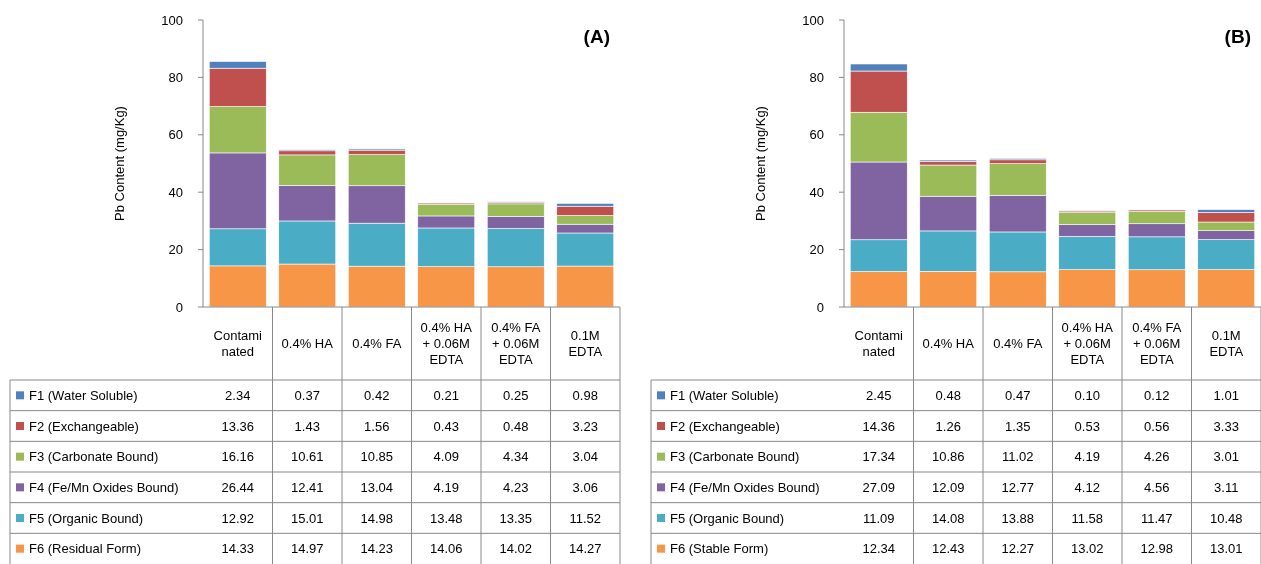  What do you see at coordinates (1226, 395) in the screenshot?
I see `data-label: 1.01` at bounding box center [1226, 395].